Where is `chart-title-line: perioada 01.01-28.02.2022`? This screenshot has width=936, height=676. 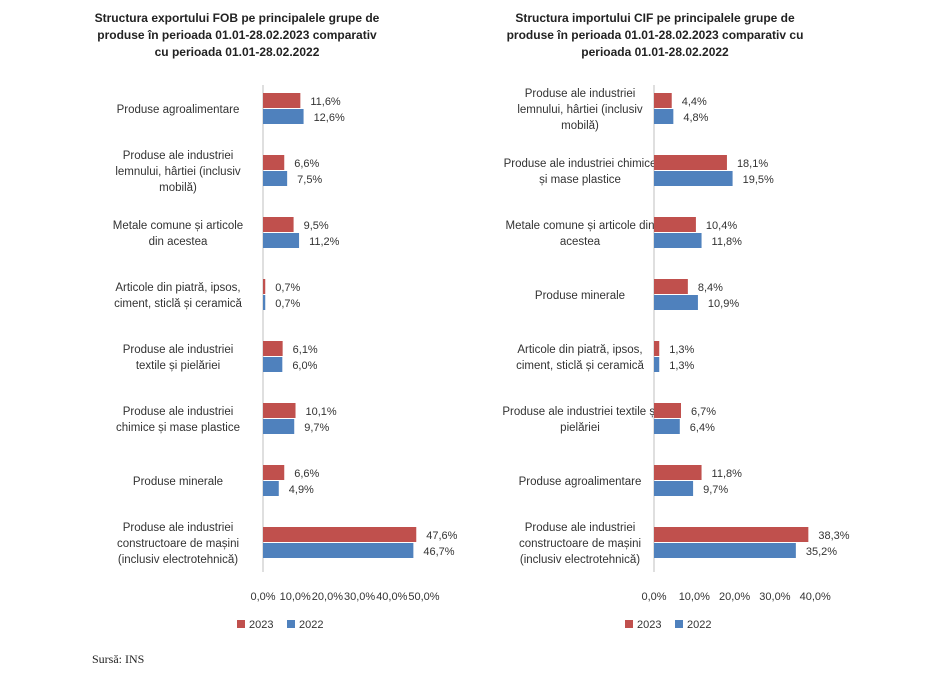
chart-title-line: perioada 01.01-28.02.2022 is located at coordinates (655, 52).